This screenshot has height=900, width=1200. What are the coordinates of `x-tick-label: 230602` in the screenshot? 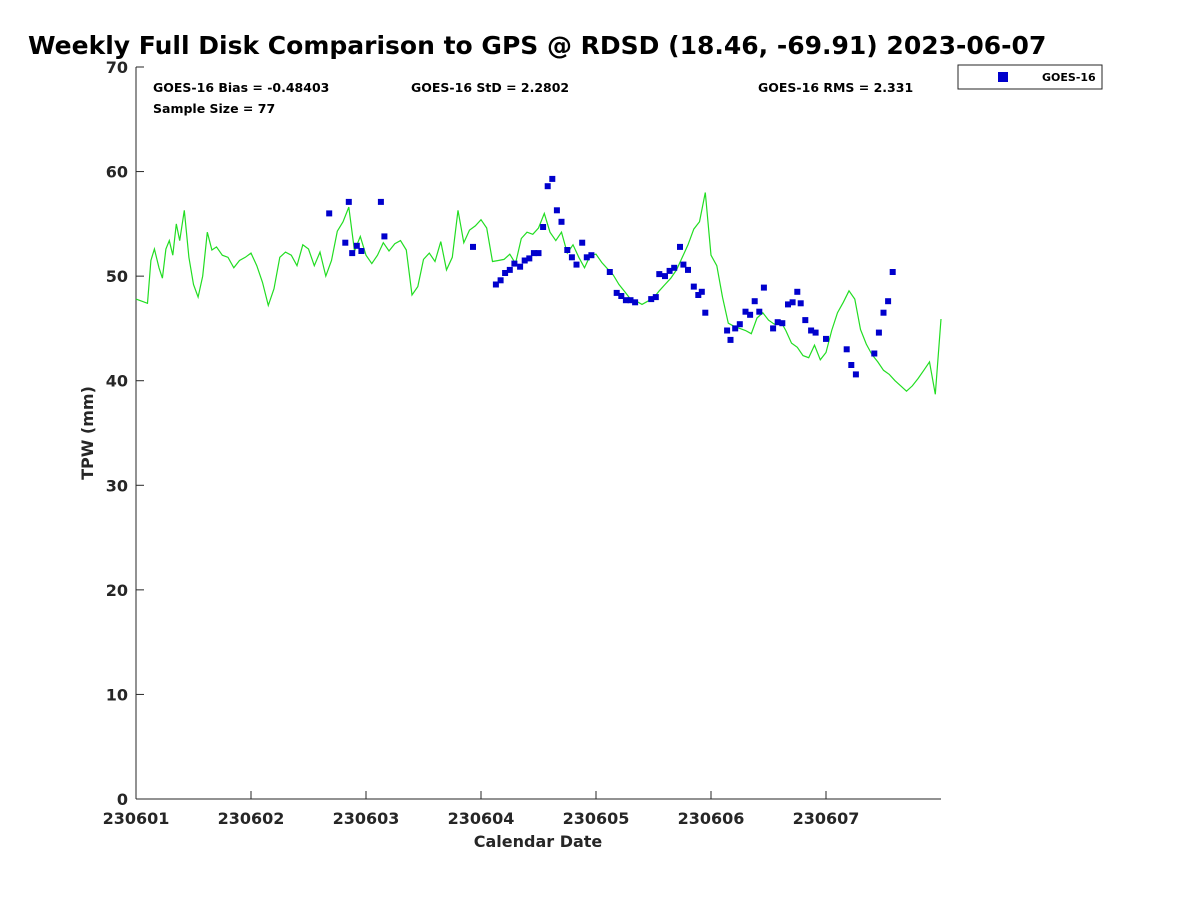 It's located at (251, 818).